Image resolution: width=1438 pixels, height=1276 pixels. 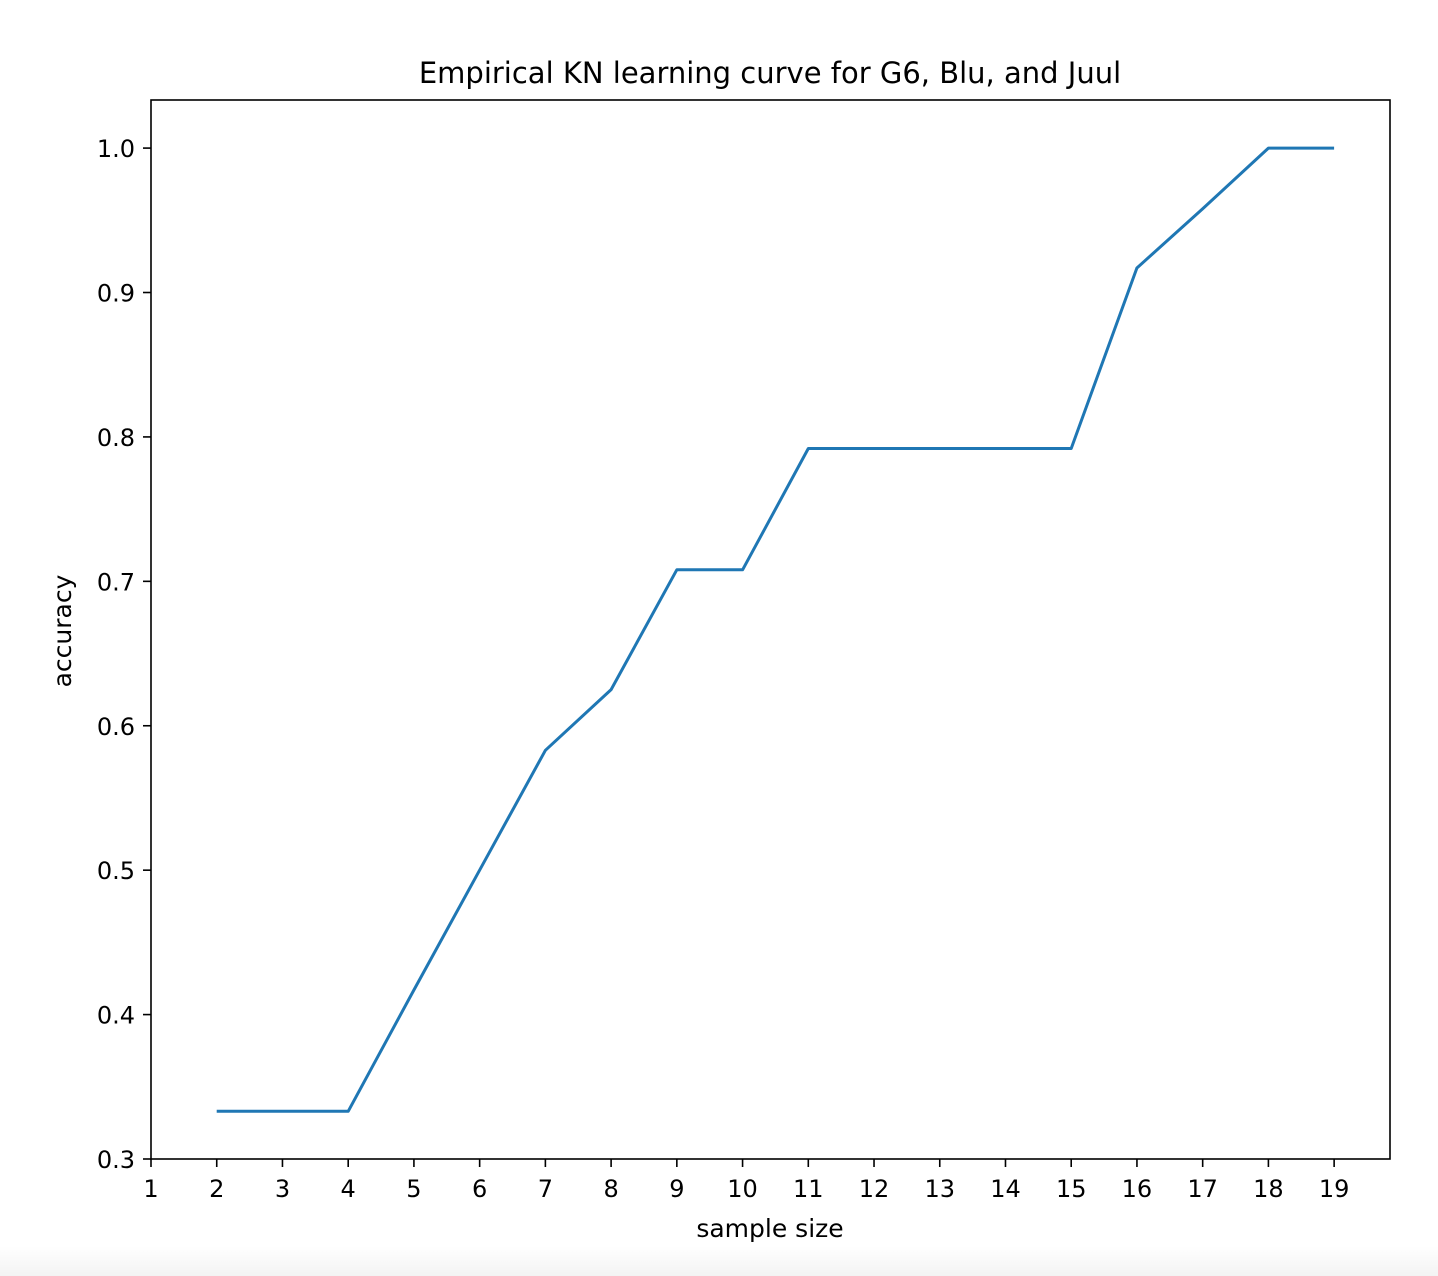 I want to click on x-tick-label: 7, so click(x=545, y=1189).